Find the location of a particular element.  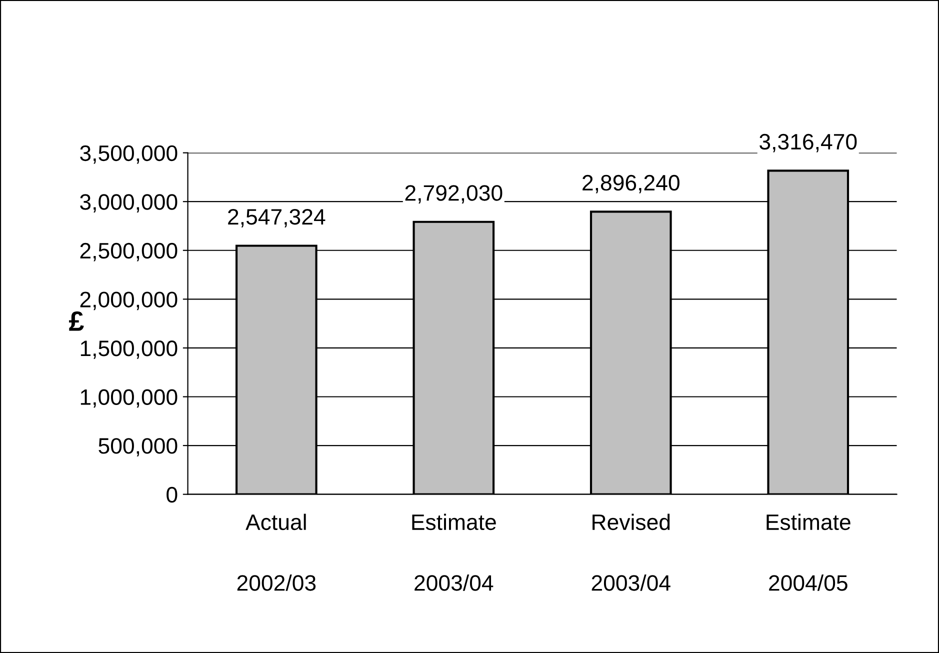

category-label: Estimate 2003/04 is located at coordinates (454, 552).